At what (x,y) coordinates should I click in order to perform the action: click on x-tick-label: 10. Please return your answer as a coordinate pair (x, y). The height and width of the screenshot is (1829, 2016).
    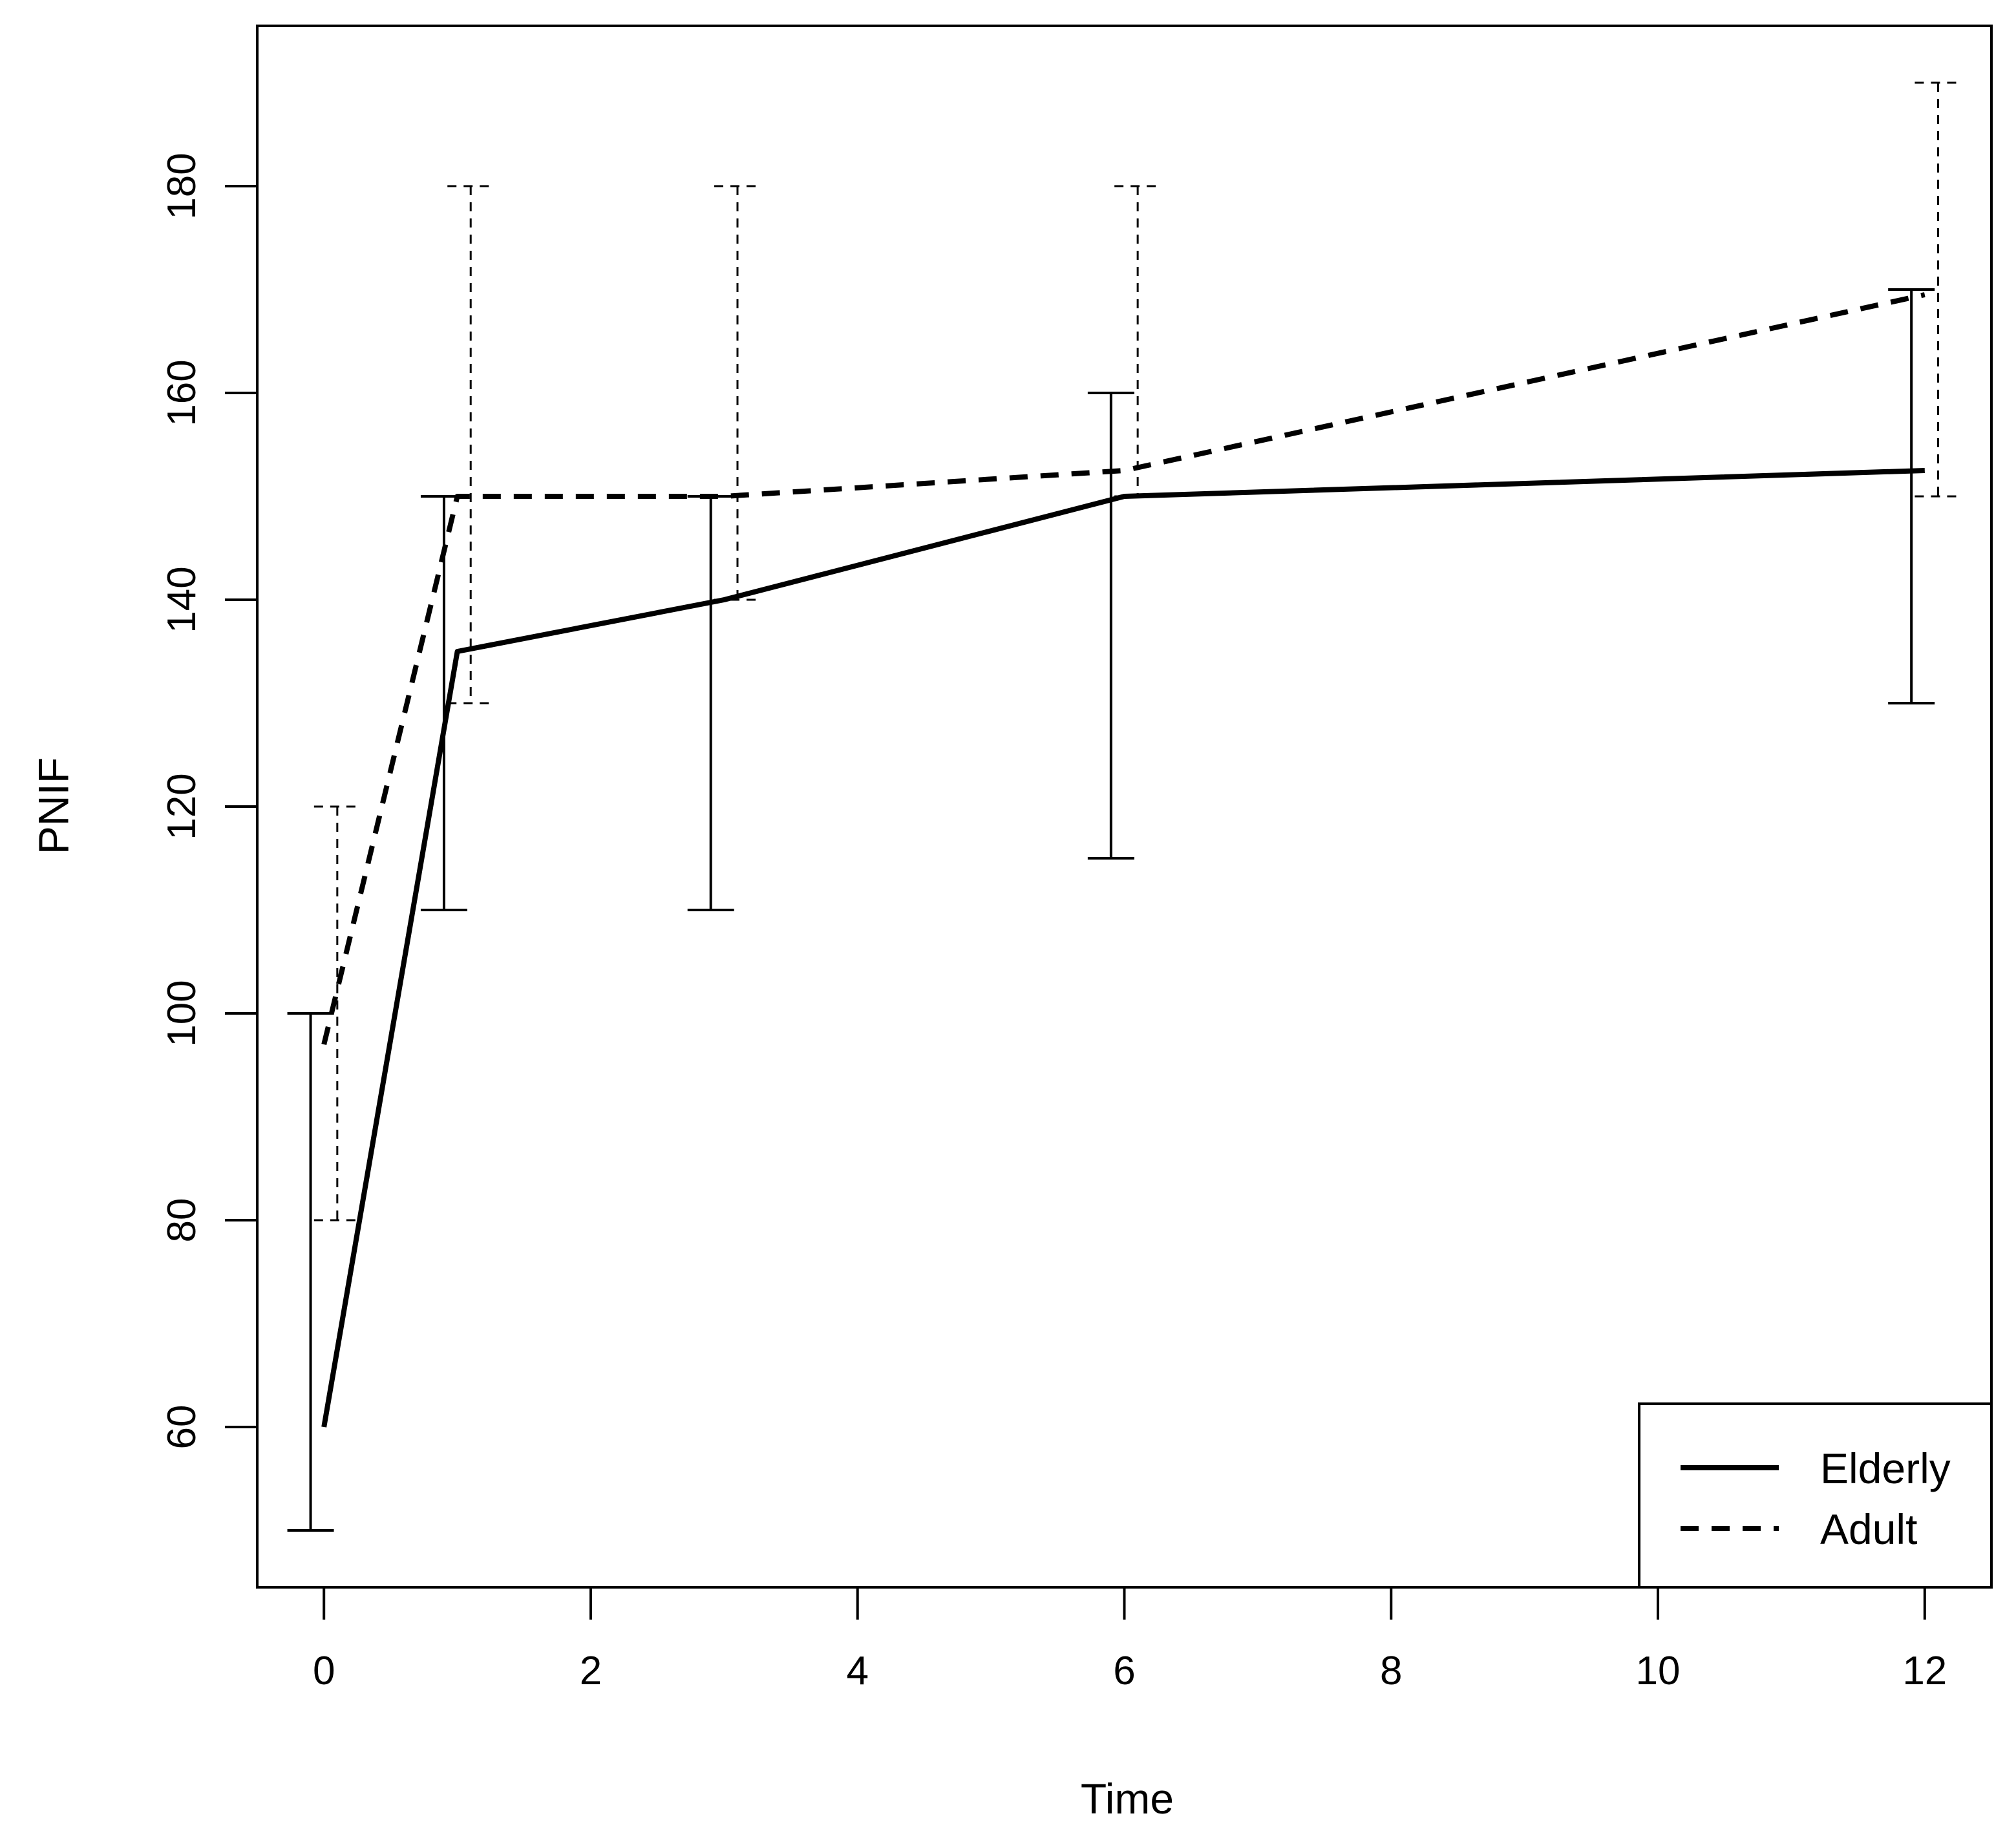
    Looking at the image, I should click on (1658, 1671).